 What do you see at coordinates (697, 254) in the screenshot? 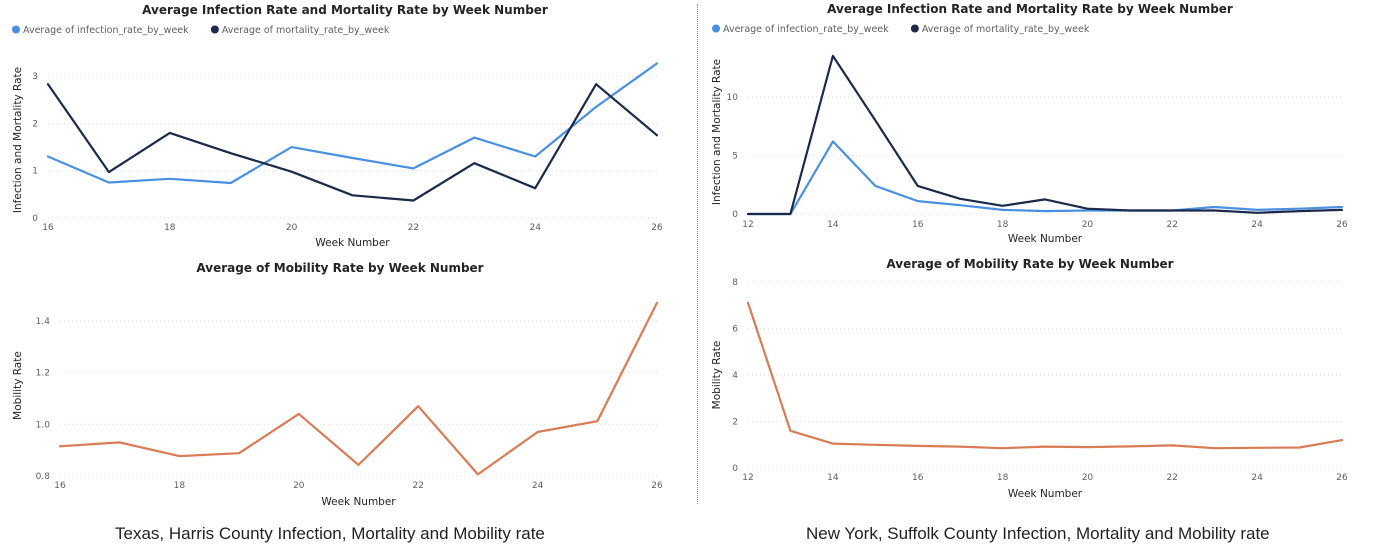
I see `panel-divider` at bounding box center [697, 254].